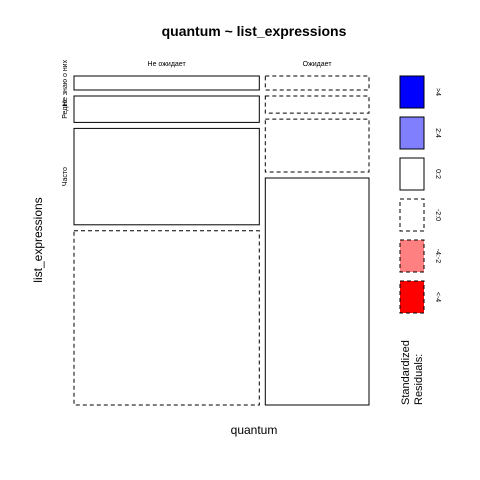  Describe the element at coordinates (254, 430) in the screenshot. I see `x-axis-title: quantum` at that location.